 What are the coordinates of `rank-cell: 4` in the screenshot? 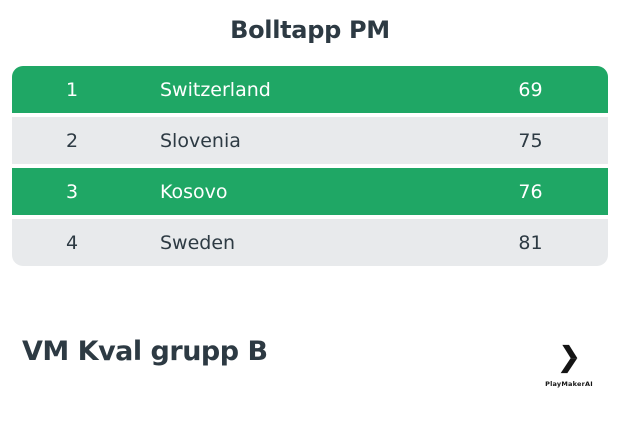 It's located at (72, 242).